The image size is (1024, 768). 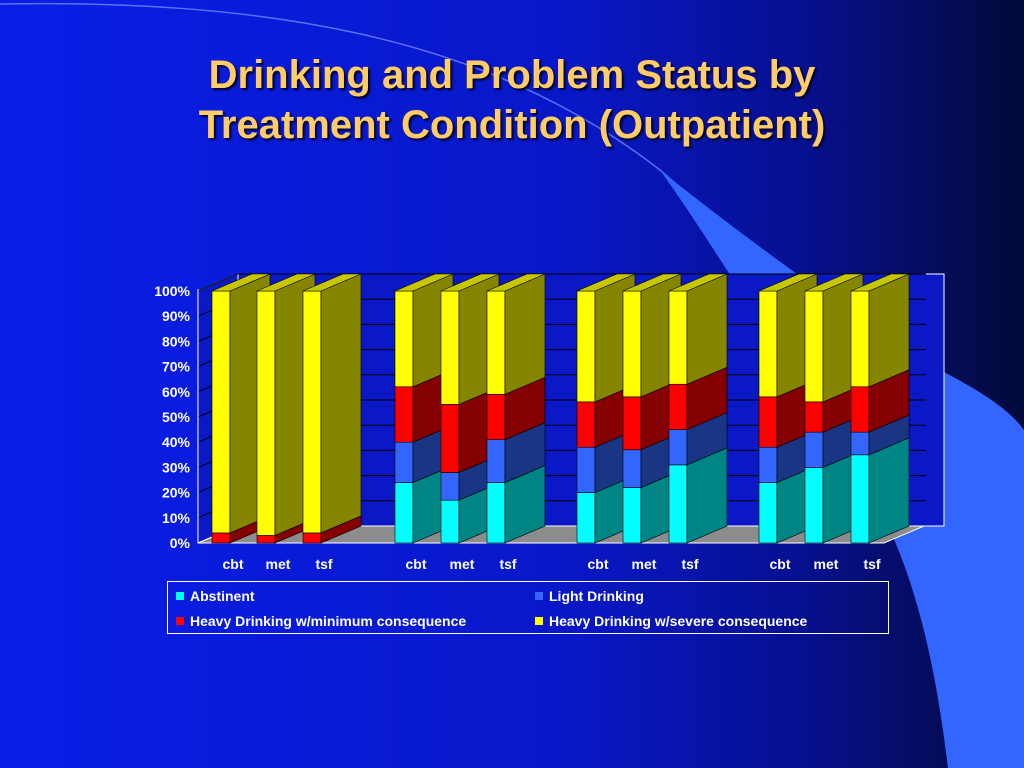 I want to click on y-tick-label: 10%, so click(x=176, y=518).